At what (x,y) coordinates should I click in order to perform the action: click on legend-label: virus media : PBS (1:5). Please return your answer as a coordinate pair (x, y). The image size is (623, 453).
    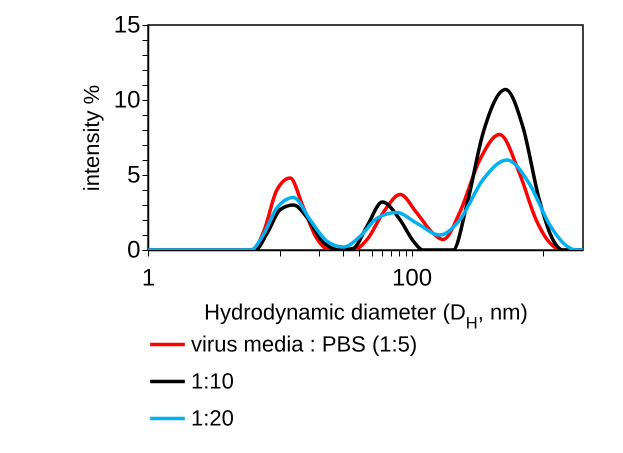
    Looking at the image, I should click on (304, 344).